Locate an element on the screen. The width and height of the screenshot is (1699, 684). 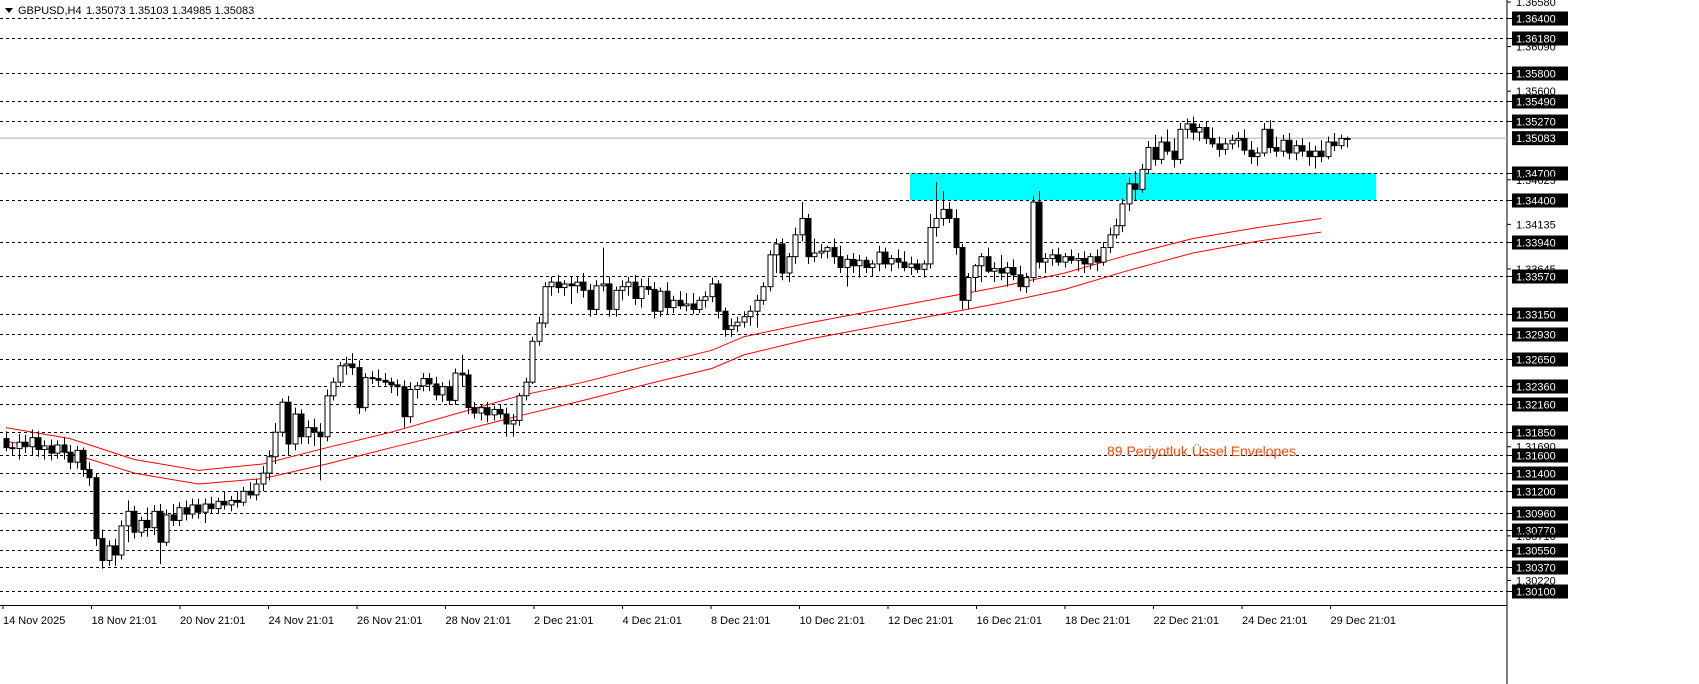
current-price-box is located at coordinates (1540, 138).